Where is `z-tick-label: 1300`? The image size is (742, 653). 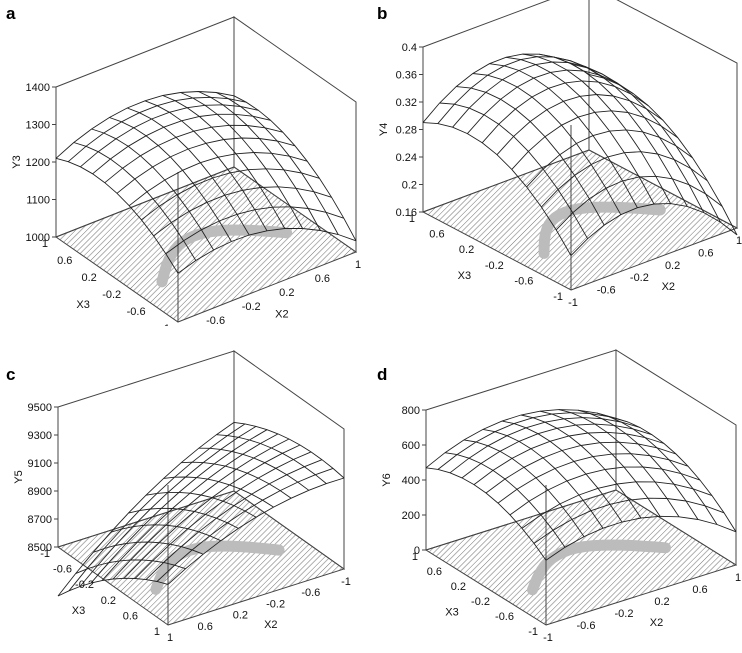
z-tick-label: 1300 is located at coordinates (38, 126).